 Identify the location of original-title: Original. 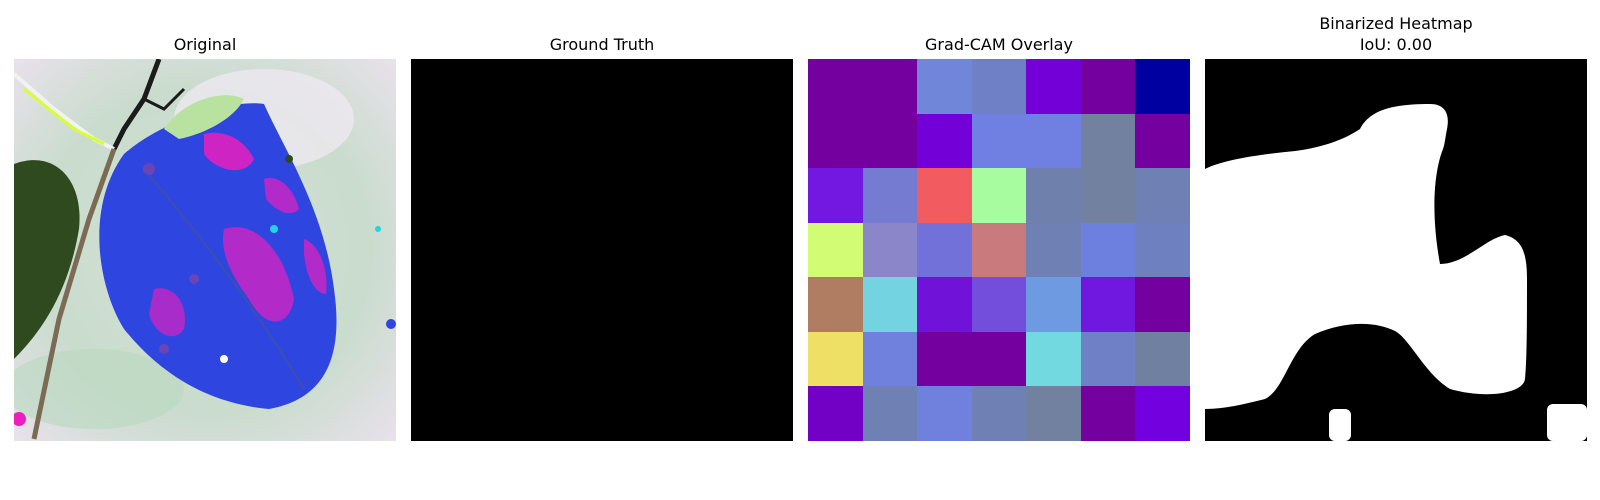
(205, 44).